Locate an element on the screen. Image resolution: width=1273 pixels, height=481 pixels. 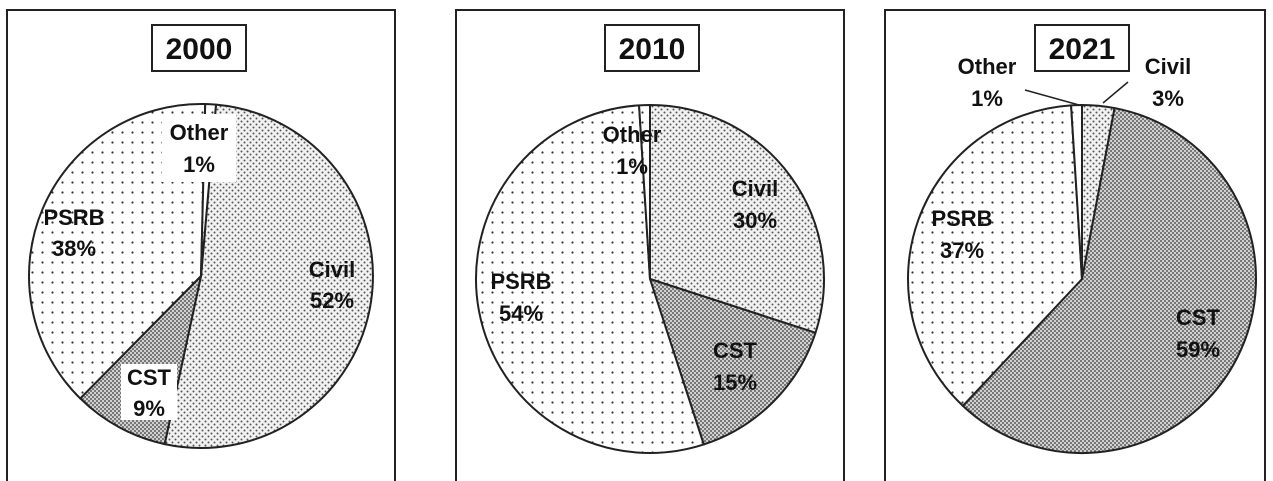
label-backdrop-other is located at coordinates (199, 148).